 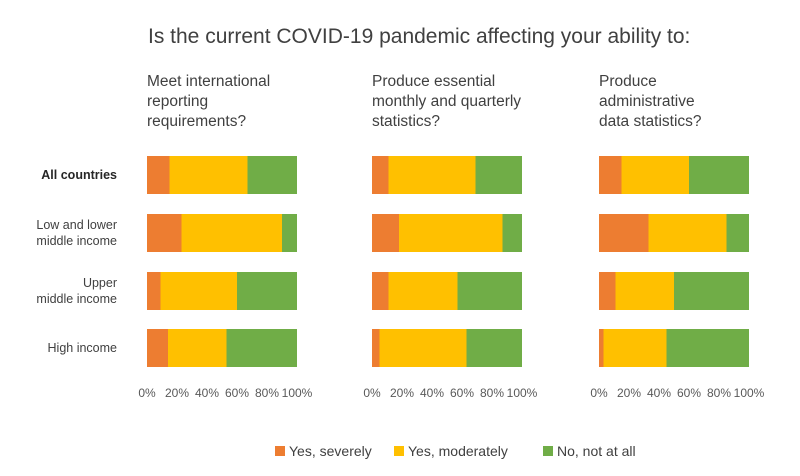 I want to click on panel-title: statistics?, so click(x=406, y=121).